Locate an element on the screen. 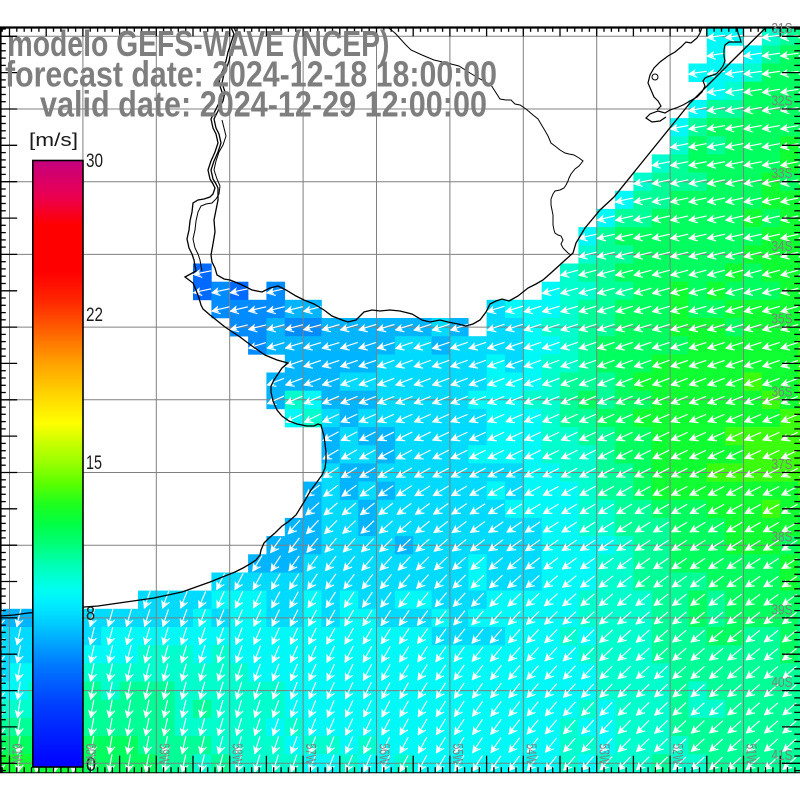  svg-text: 58W is located at coordinates (237, 754).